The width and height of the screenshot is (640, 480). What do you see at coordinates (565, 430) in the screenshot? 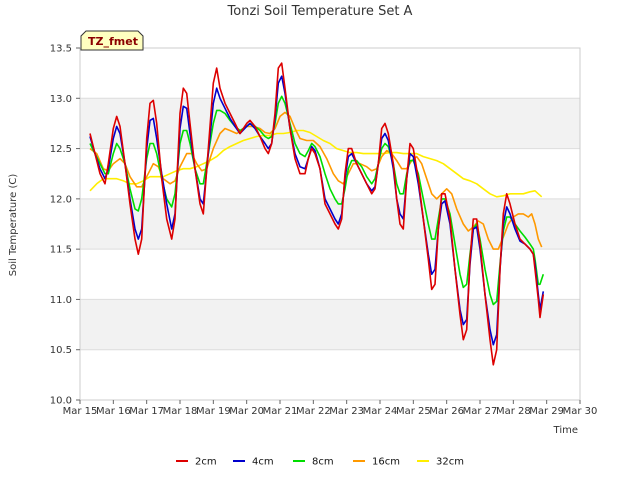
I see `x-axis-title: Time` at bounding box center [565, 430].